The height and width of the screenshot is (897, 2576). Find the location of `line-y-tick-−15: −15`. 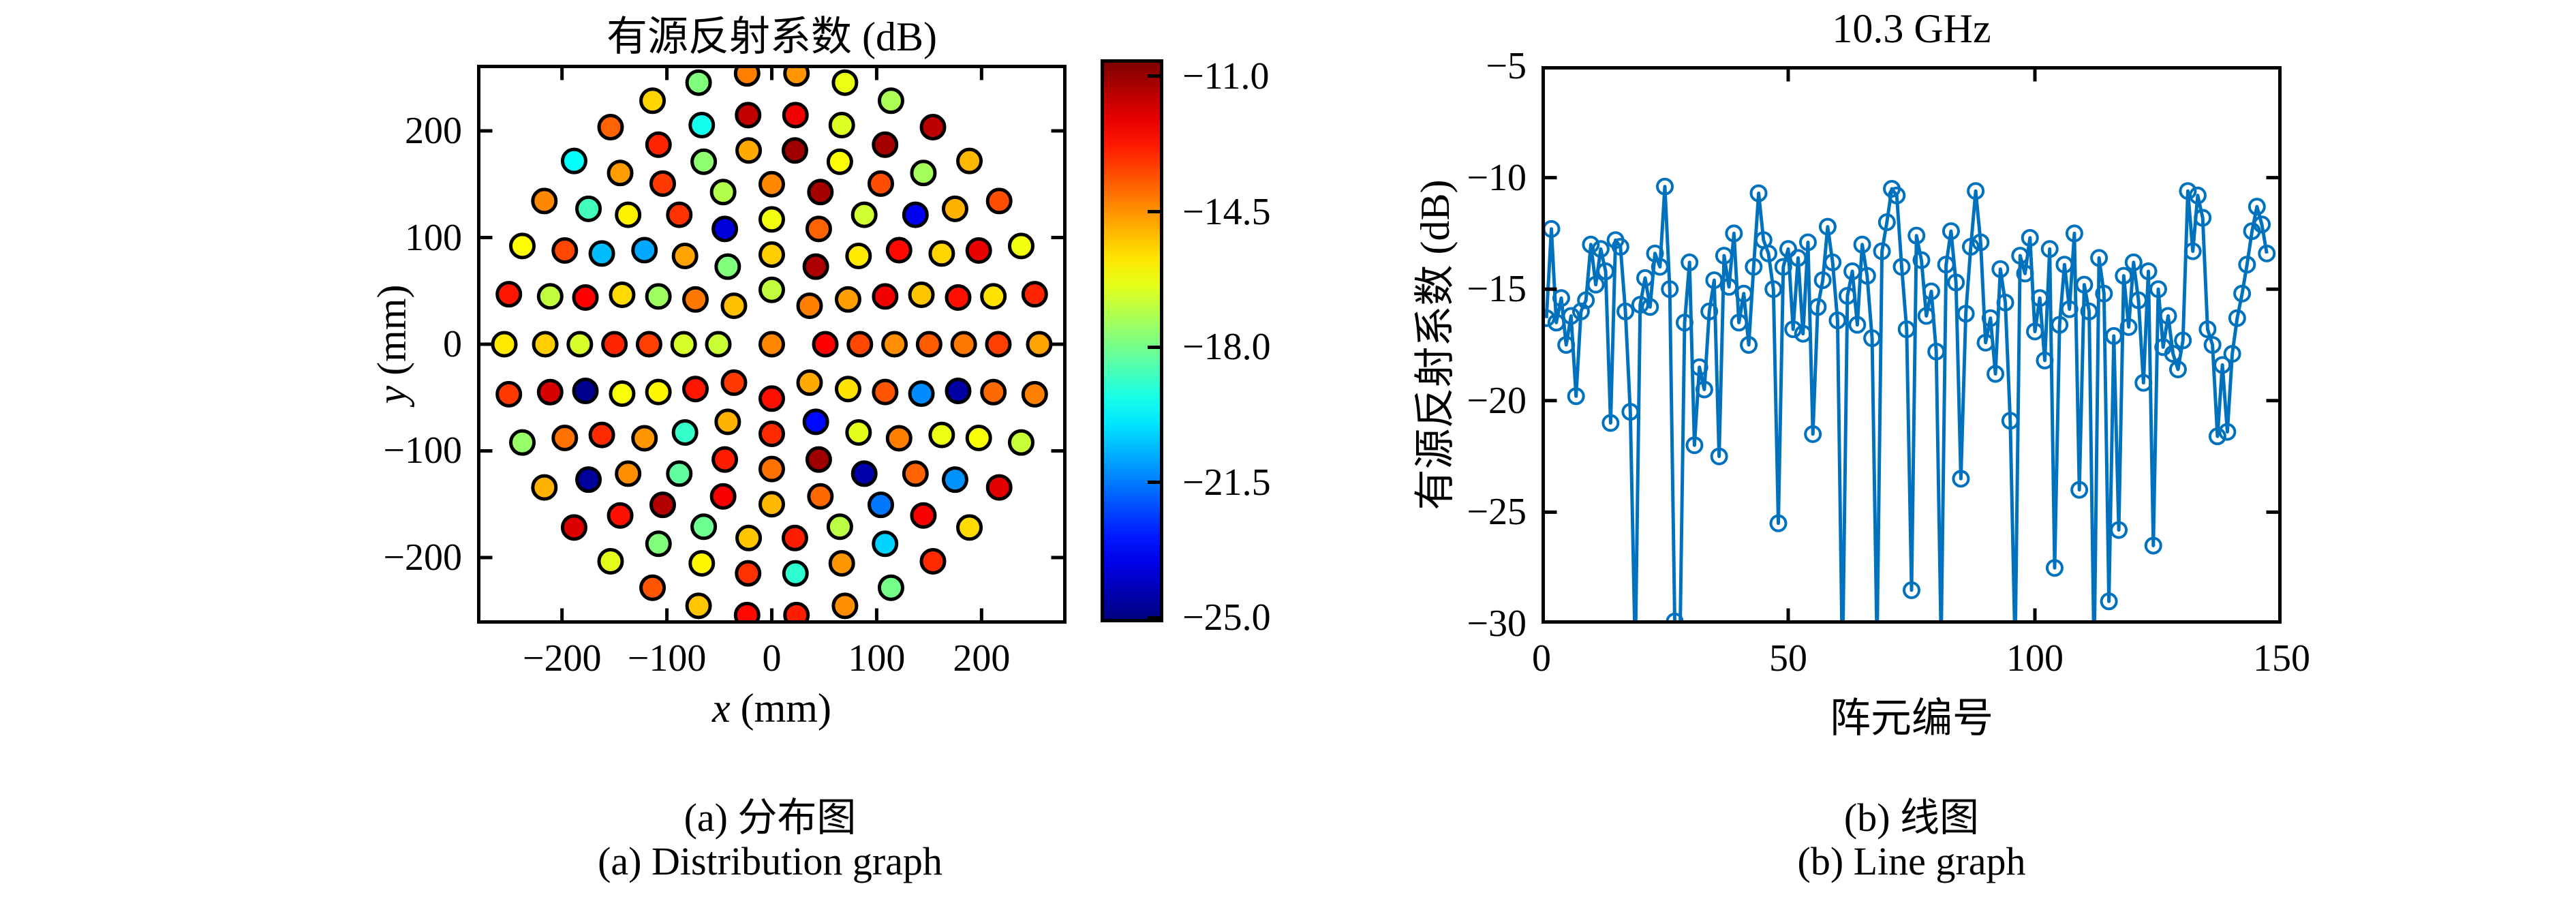

line-y-tick-−15: −15 is located at coordinates (1497, 289).